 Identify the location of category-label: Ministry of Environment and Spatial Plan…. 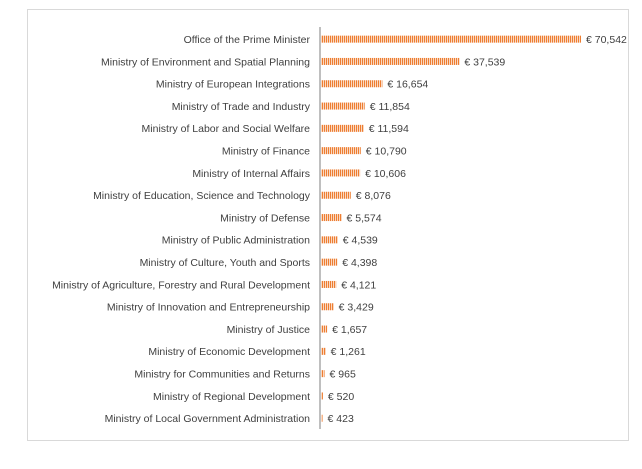
(205, 62).